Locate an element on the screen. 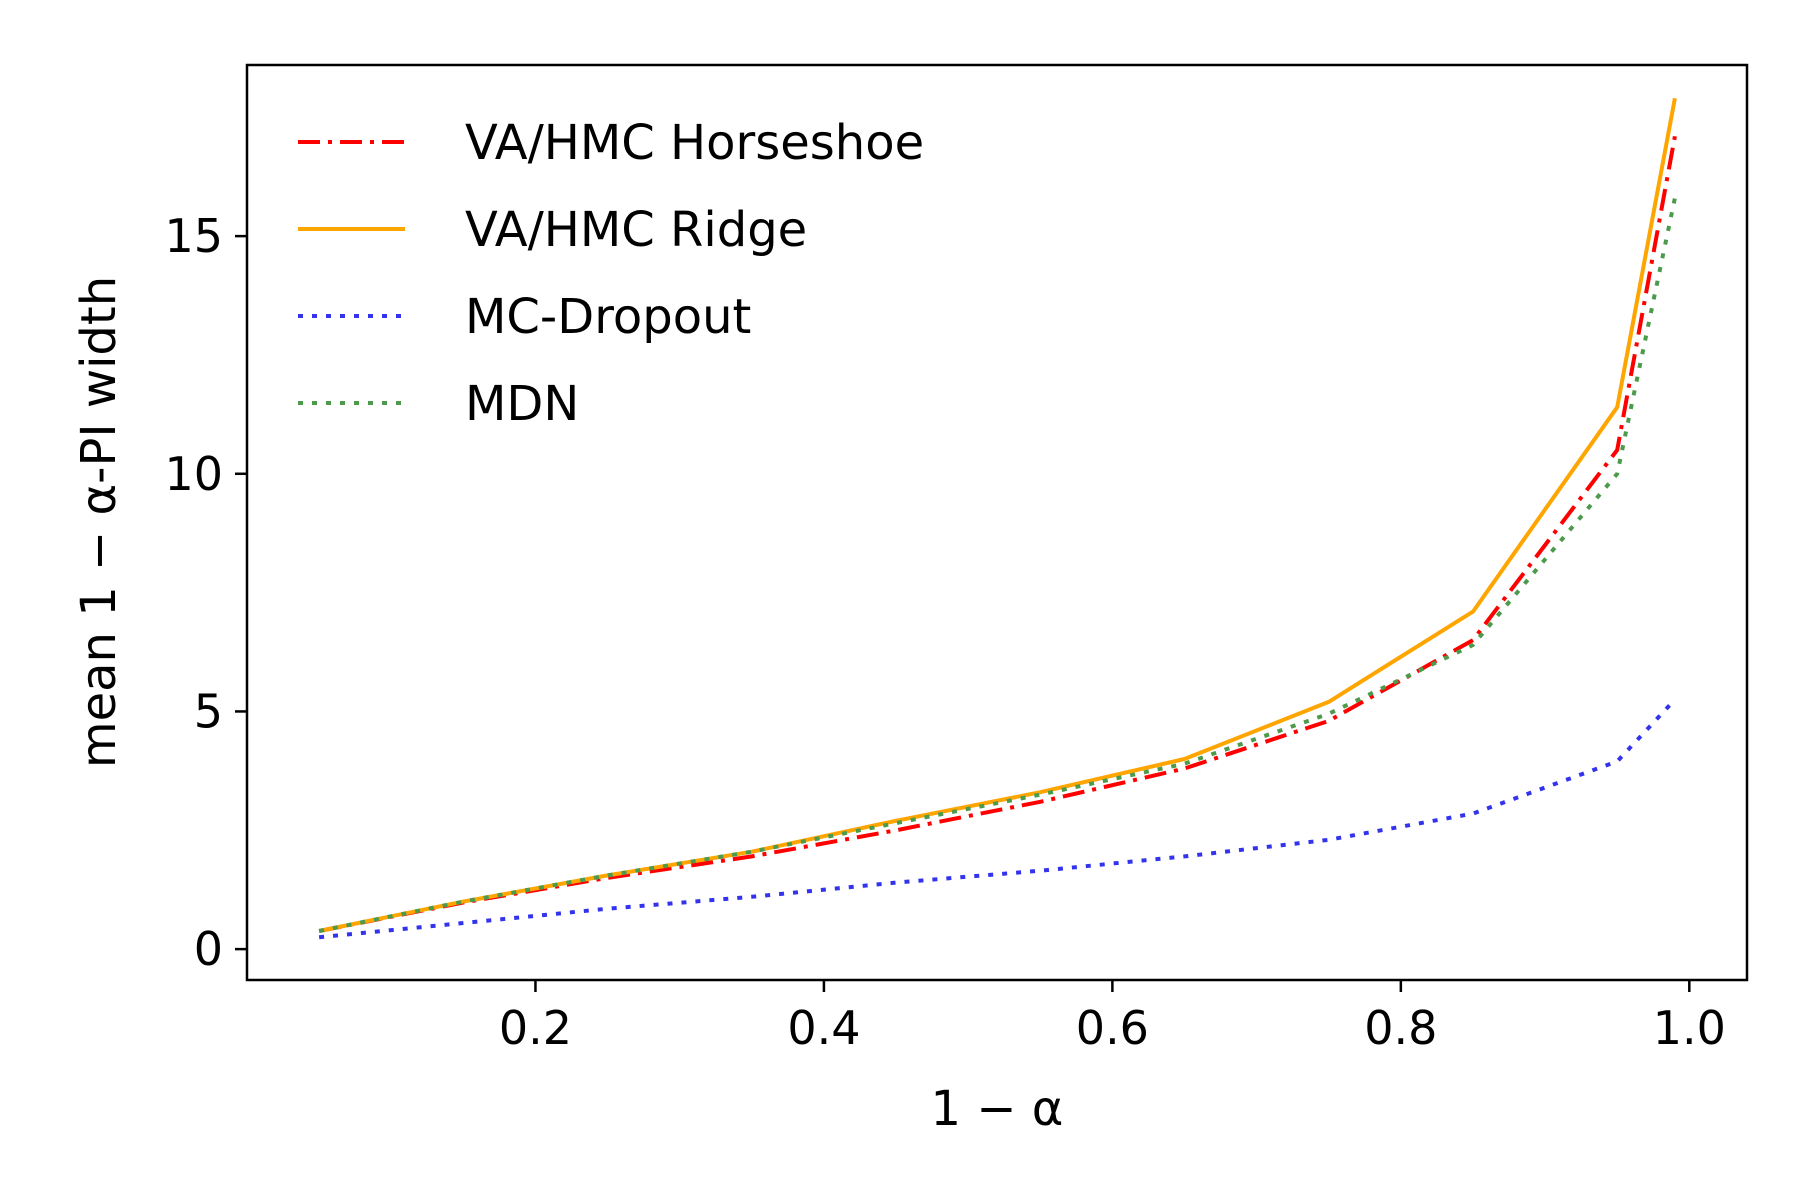 The image size is (1800, 1200). y-axis: 0 5 10 15 is located at coordinates (205, 592).